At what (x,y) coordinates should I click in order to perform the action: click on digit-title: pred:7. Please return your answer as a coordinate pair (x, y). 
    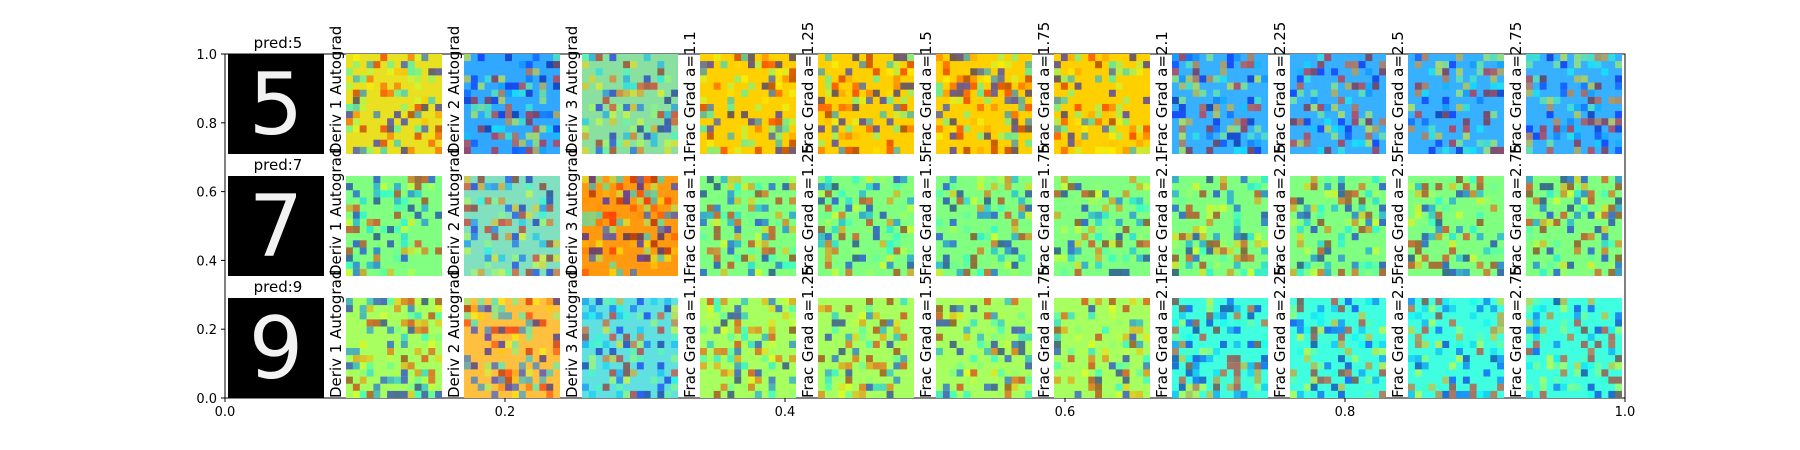
    Looking at the image, I should click on (278, 165).